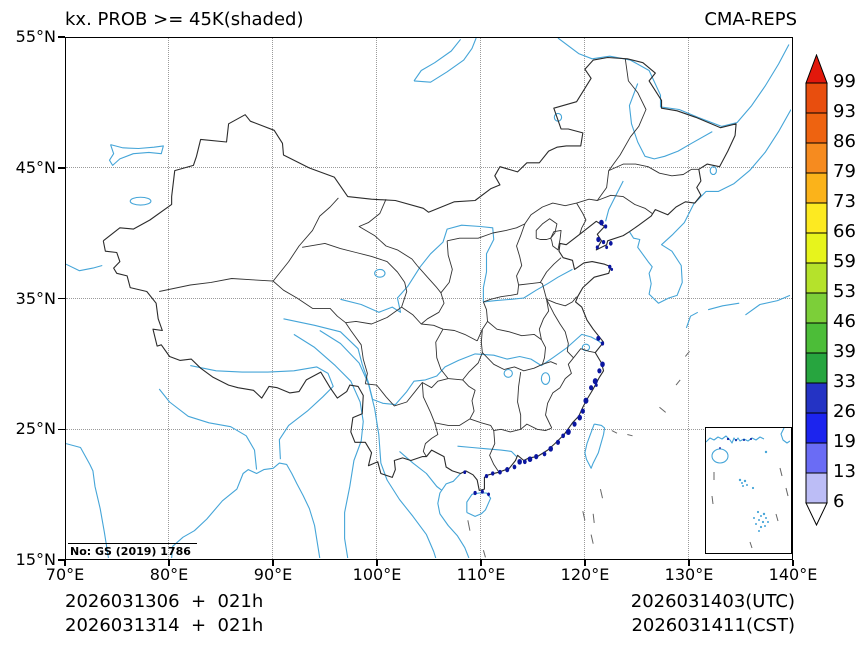  What do you see at coordinates (844, 441) in the screenshot?
I see `colorbar-tick-label: 19` at bounding box center [844, 441].